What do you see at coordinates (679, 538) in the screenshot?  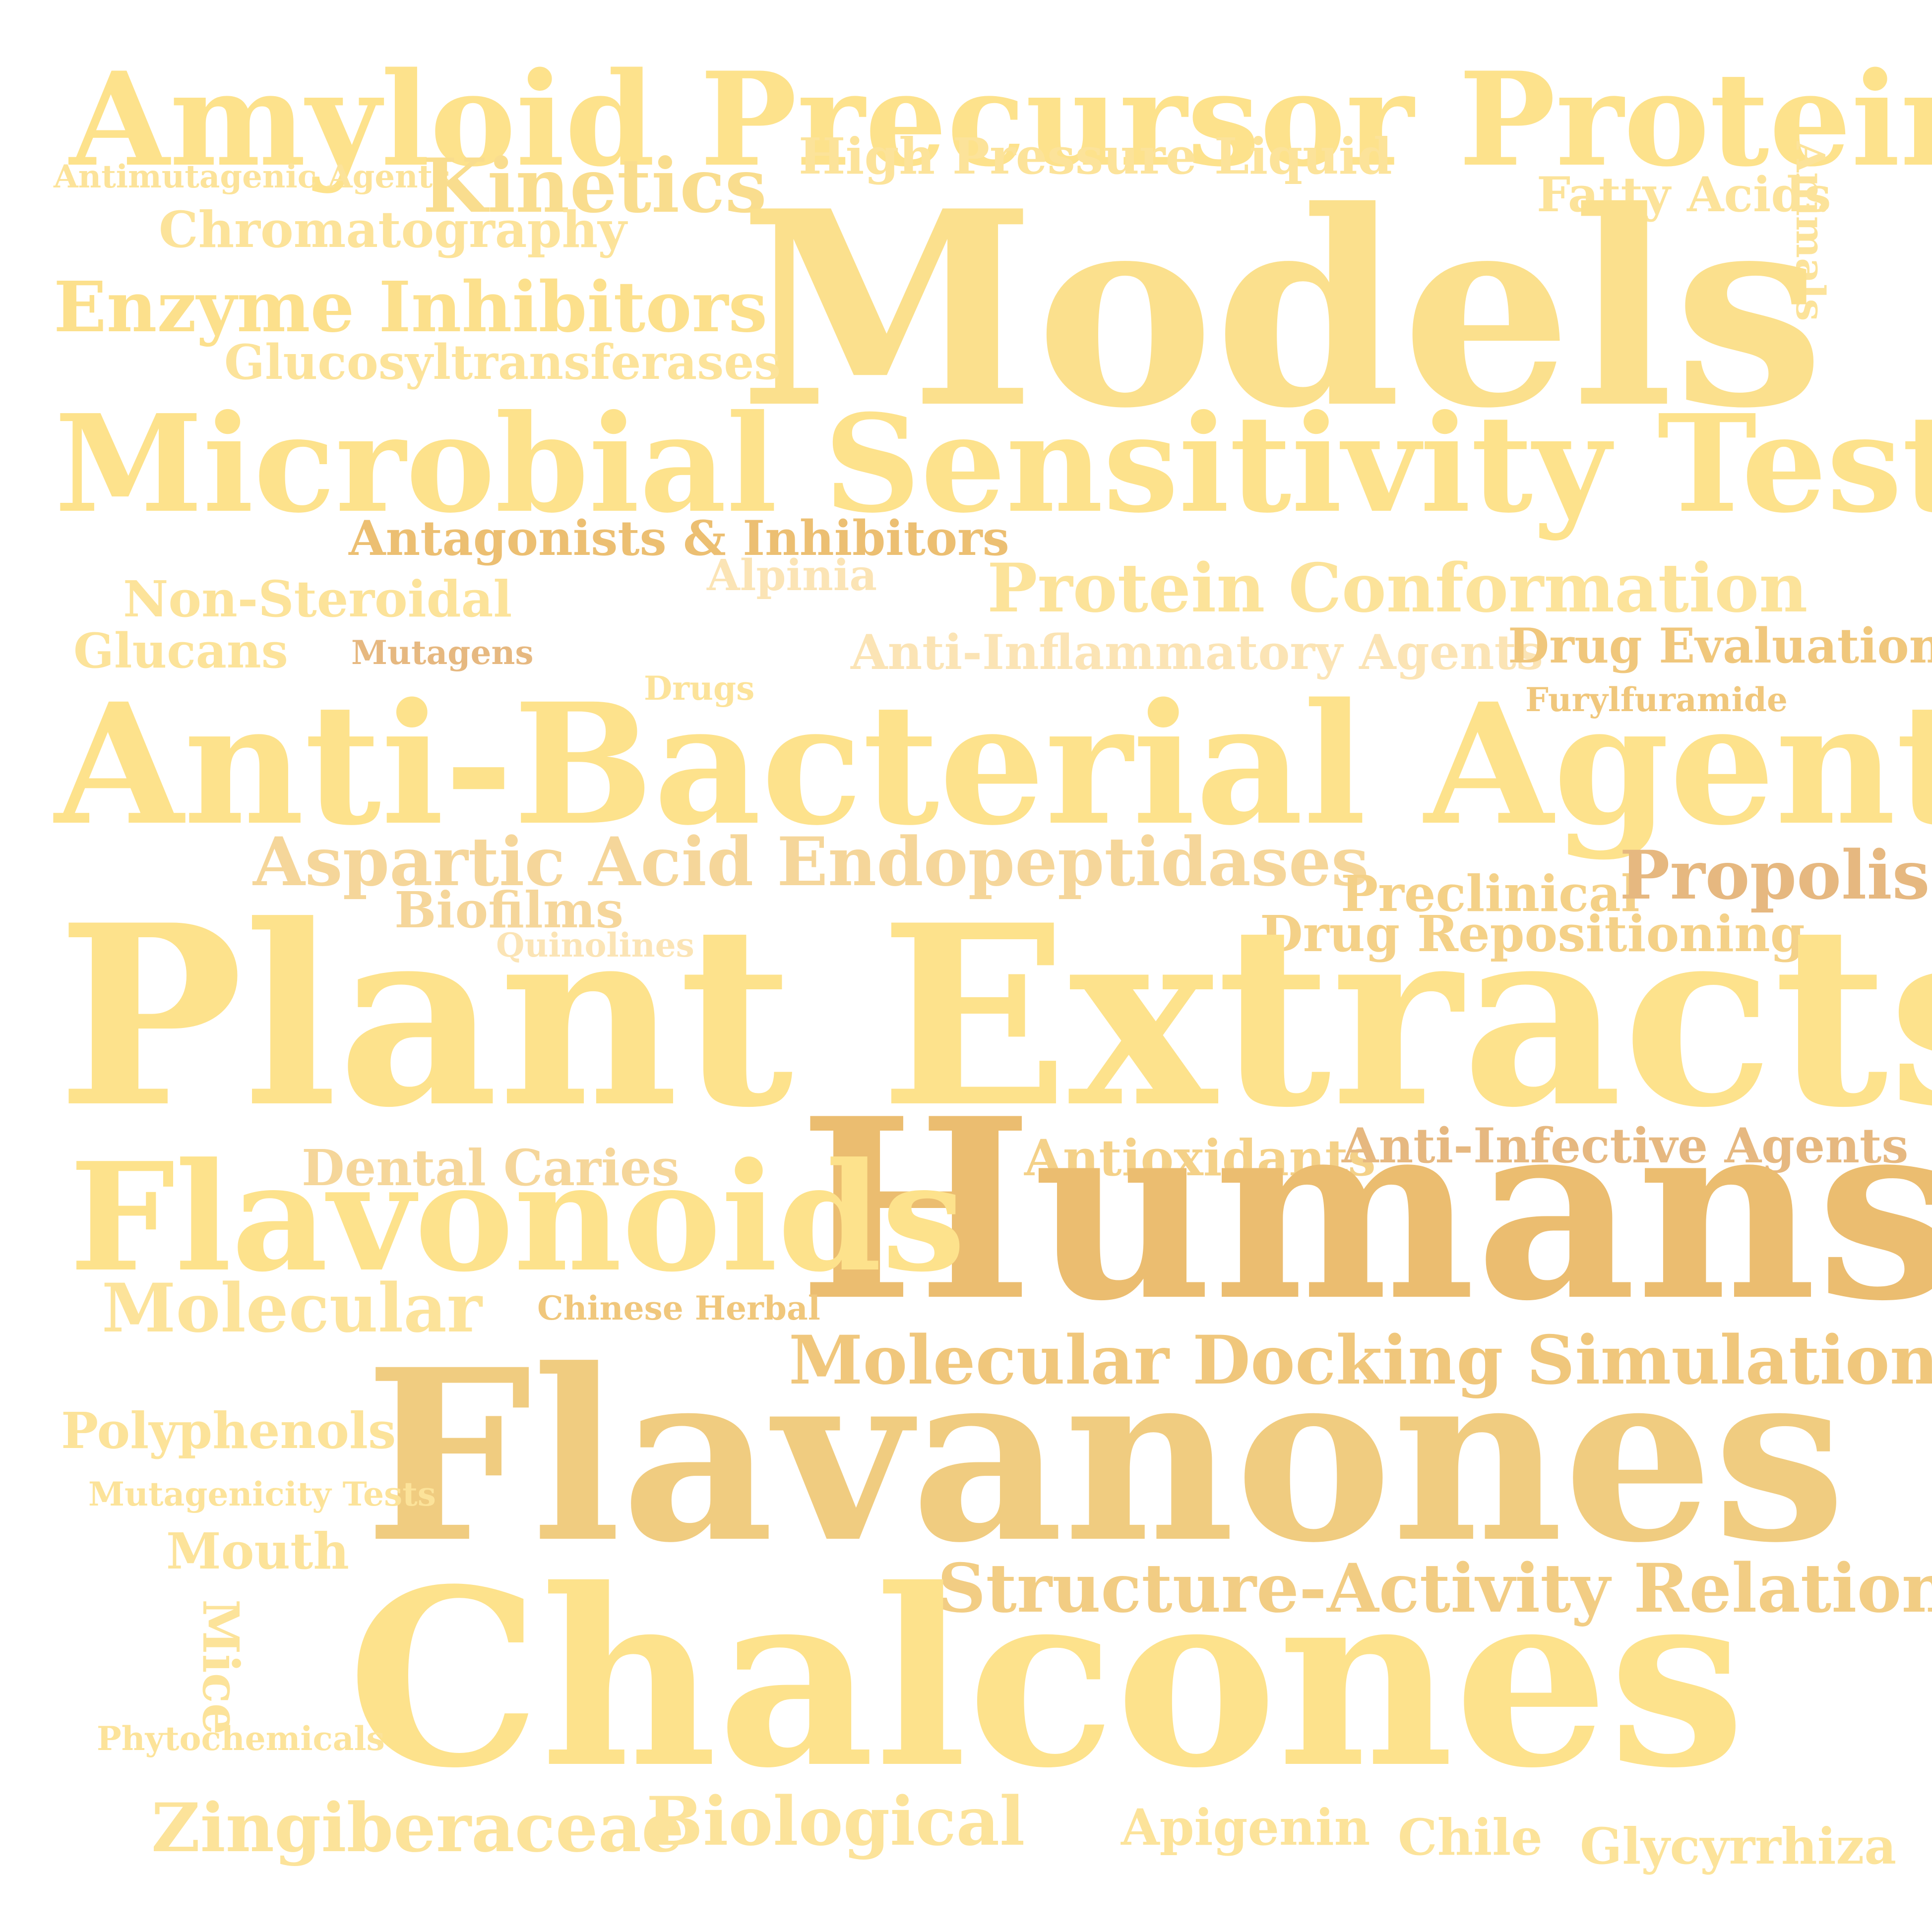 I see `word-antagonists-inhibitors: Antagonists & Inhibitors` at bounding box center [679, 538].